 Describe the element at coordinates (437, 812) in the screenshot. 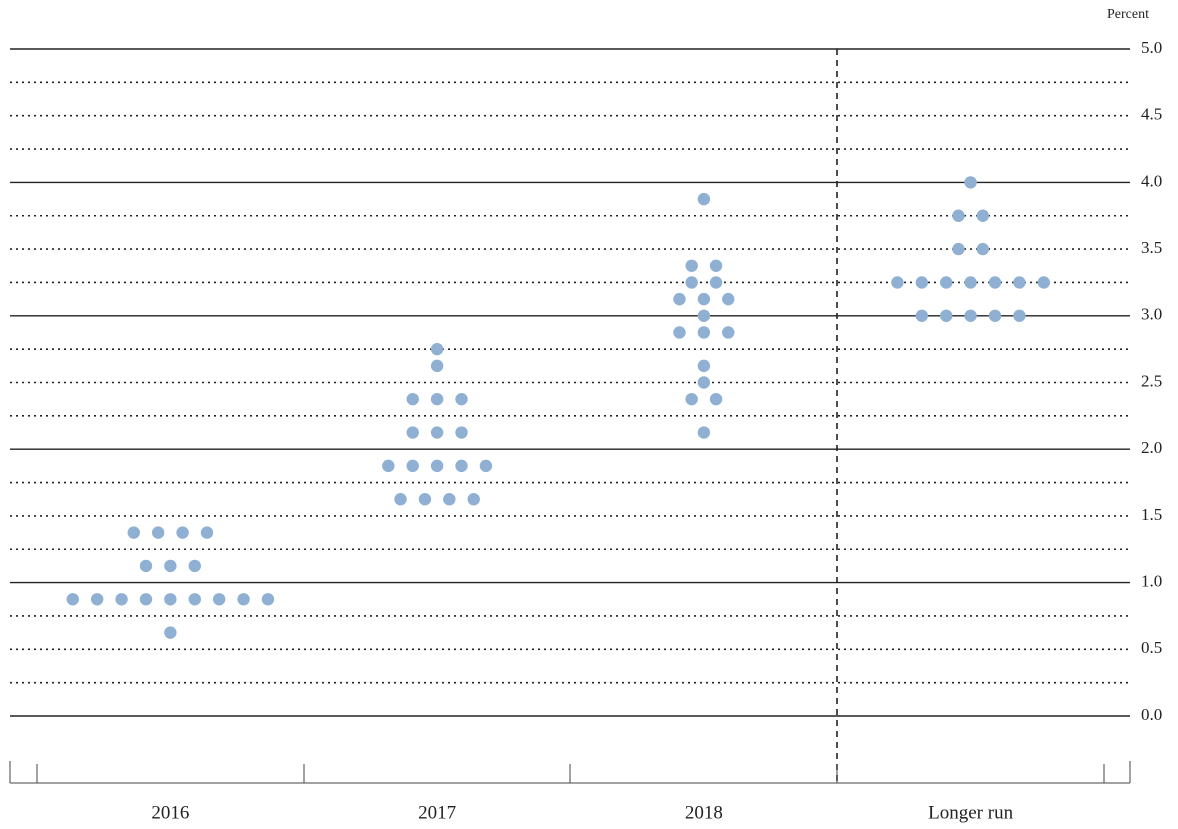

I see `x-tick-label: 2017` at that location.